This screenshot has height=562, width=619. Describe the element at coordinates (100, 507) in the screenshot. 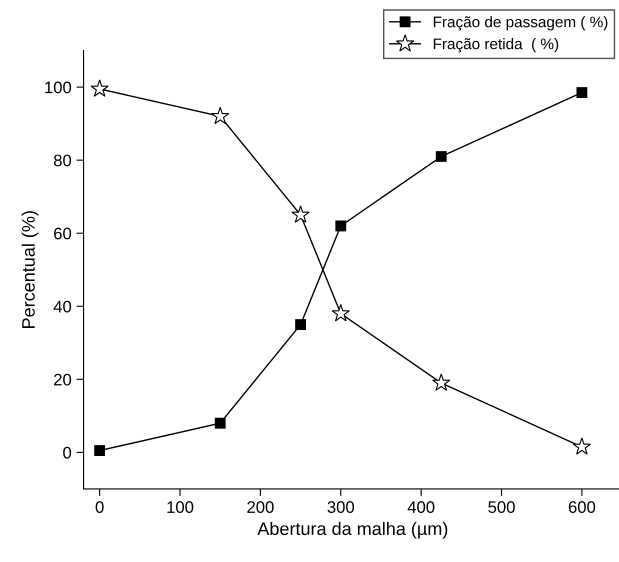

I see `x-tick-label: 0` at that location.